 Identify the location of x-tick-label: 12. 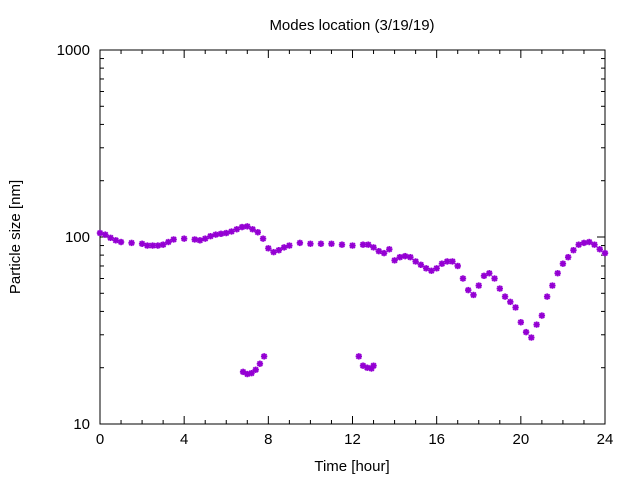
(352, 439).